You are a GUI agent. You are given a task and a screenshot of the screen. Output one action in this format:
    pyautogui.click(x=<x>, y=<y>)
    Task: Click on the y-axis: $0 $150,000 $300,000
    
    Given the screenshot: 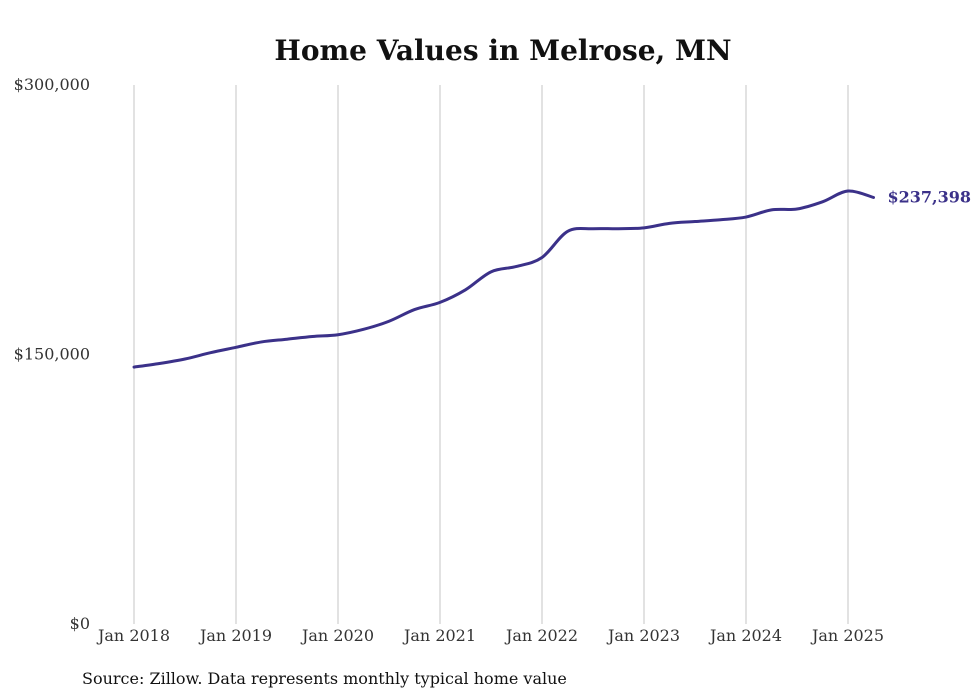 What is the action you would take?
    pyautogui.click(x=52, y=354)
    